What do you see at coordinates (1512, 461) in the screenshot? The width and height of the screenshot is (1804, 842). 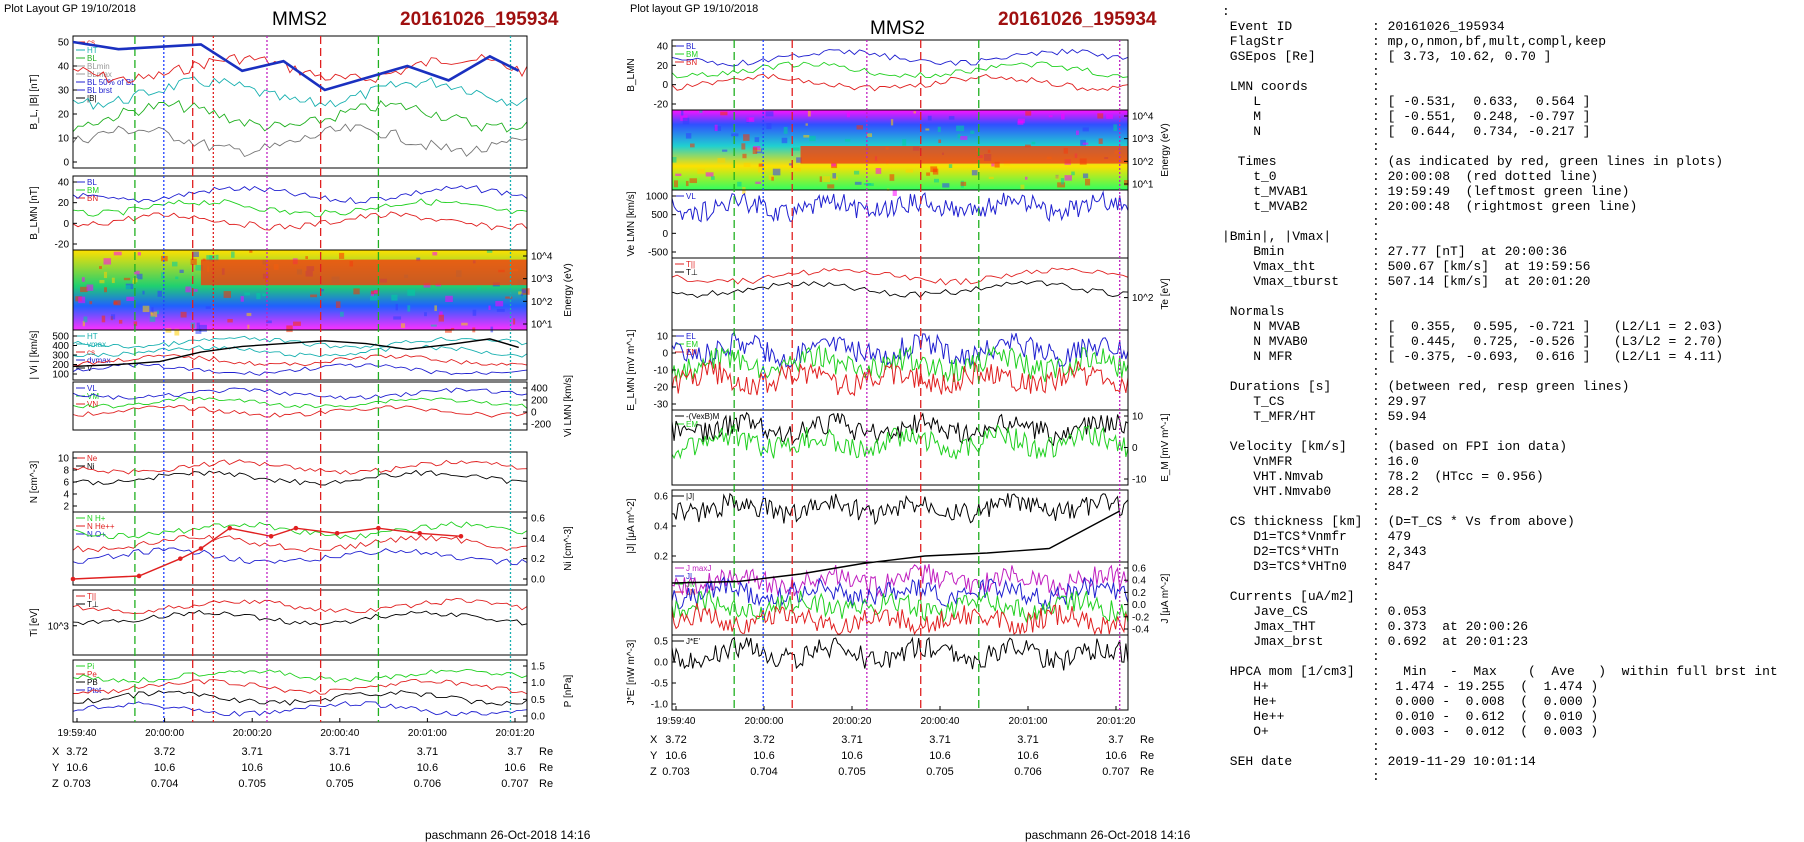 I see `info-row: VnMFR: 16.0` at bounding box center [1512, 461].